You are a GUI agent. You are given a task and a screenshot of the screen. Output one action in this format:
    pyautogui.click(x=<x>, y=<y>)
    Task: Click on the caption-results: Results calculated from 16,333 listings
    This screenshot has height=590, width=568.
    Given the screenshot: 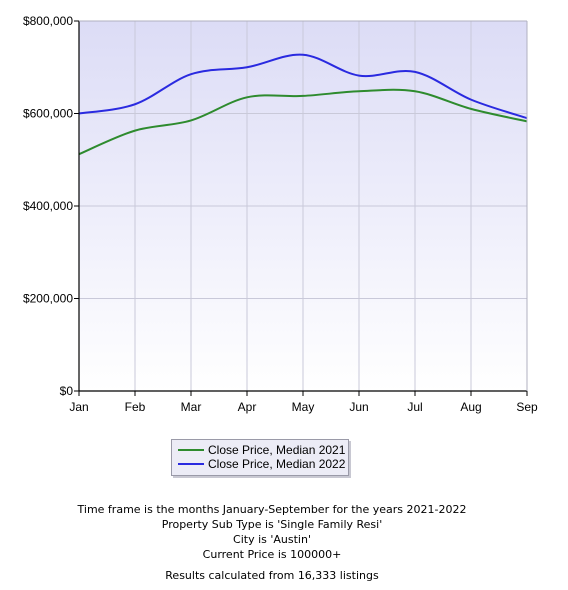 What is the action you would take?
    pyautogui.click(x=272, y=575)
    